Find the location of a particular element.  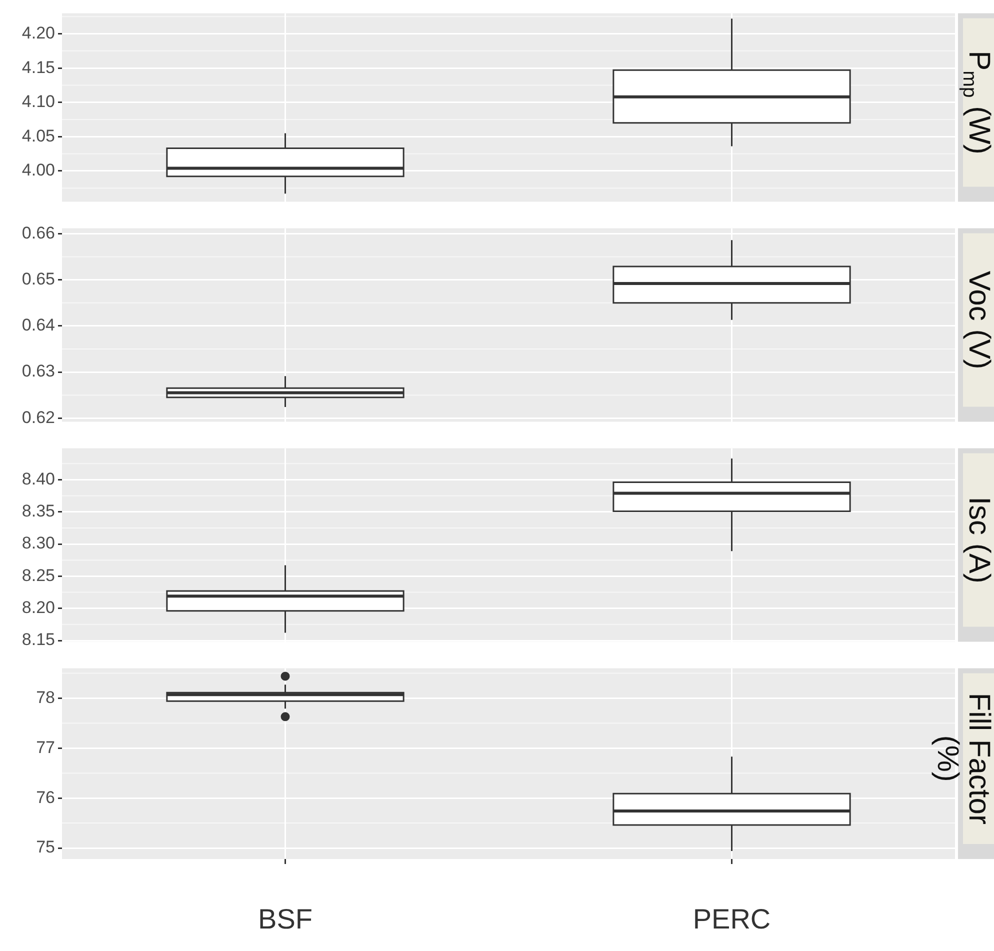

y-tick-label: 8.30 is located at coordinates (38, 543).